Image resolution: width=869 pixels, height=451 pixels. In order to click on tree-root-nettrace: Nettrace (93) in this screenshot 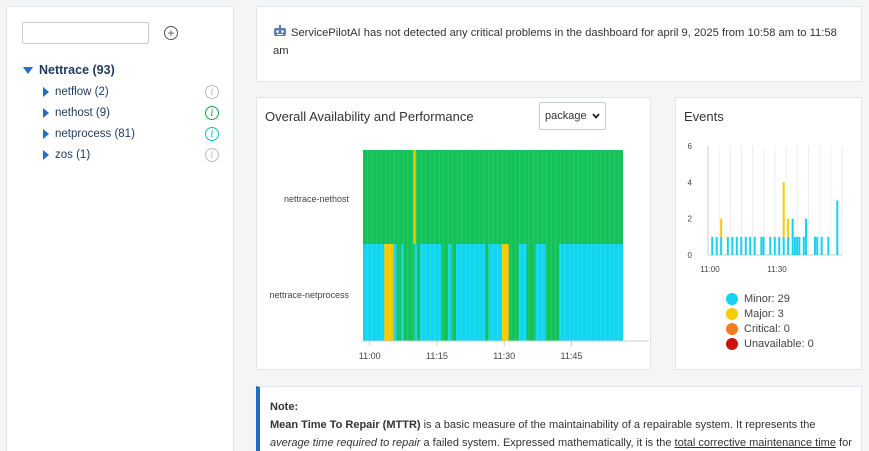, I will do `click(69, 70)`.